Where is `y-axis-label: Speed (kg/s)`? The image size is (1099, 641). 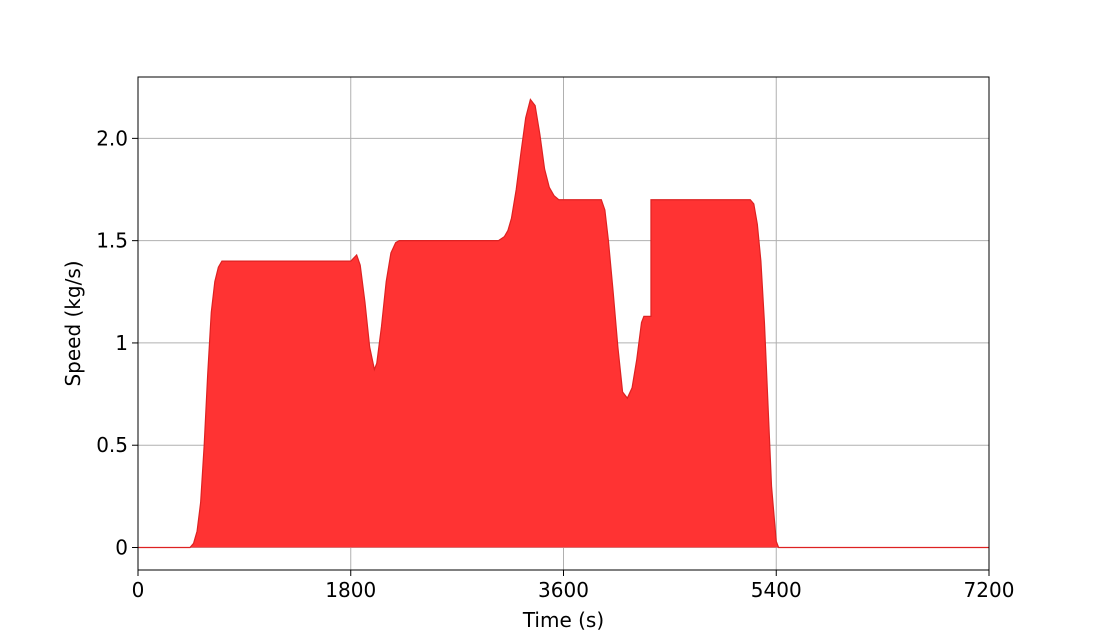 y-axis-label: Speed (kg/s) is located at coordinates (73, 323).